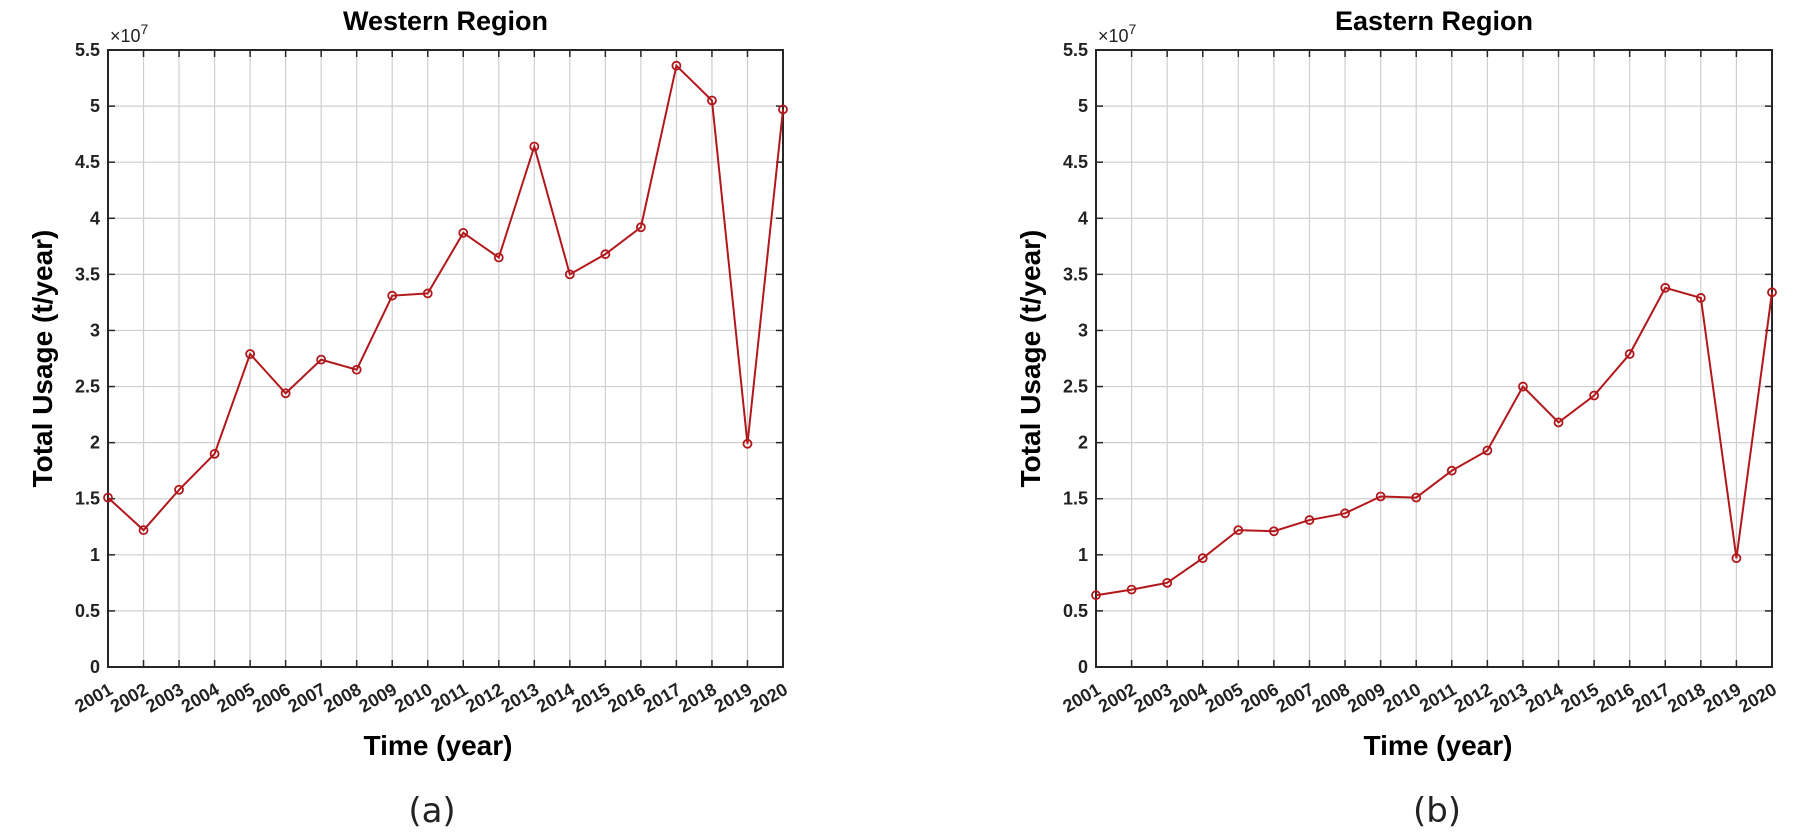 This screenshot has width=1810, height=839. I want to click on chart-title: Eastern Region, so click(1434, 21).